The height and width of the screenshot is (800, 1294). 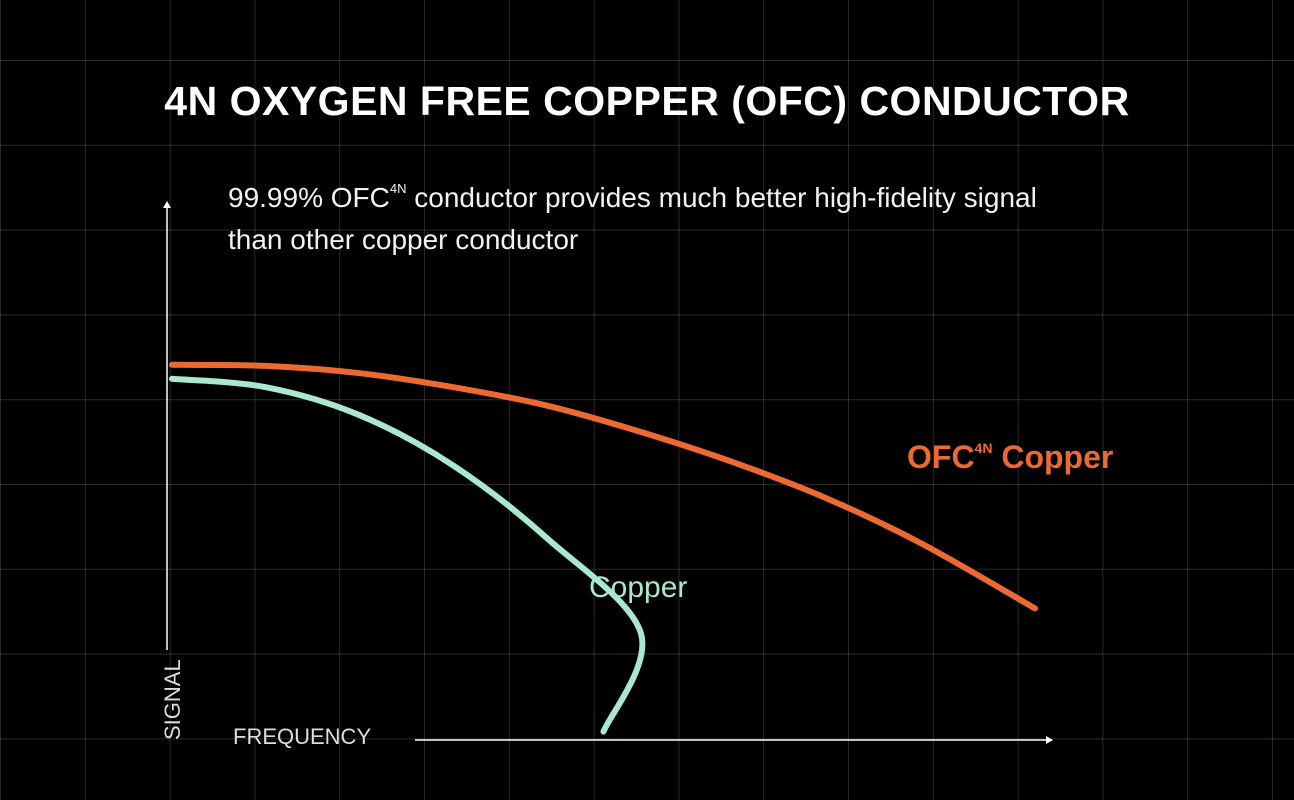 What do you see at coordinates (647, 101) in the screenshot?
I see `page-title: 4N OXYGEN FREE COPPER (OFC) CONDUCTOR` at bounding box center [647, 101].